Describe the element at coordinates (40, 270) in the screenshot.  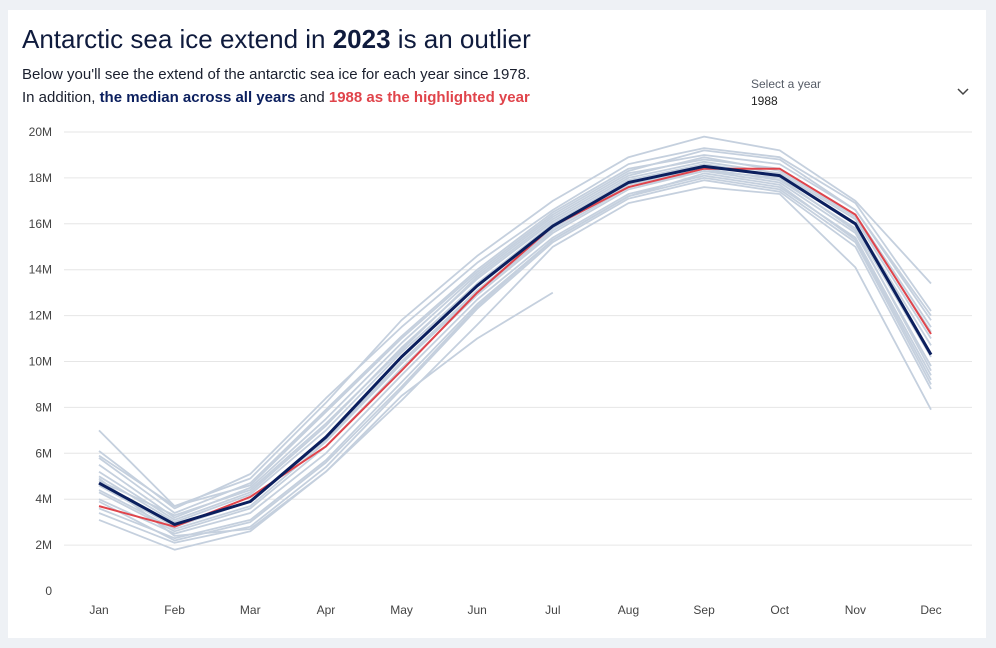
I see `y-tick-label: 14M` at that location.